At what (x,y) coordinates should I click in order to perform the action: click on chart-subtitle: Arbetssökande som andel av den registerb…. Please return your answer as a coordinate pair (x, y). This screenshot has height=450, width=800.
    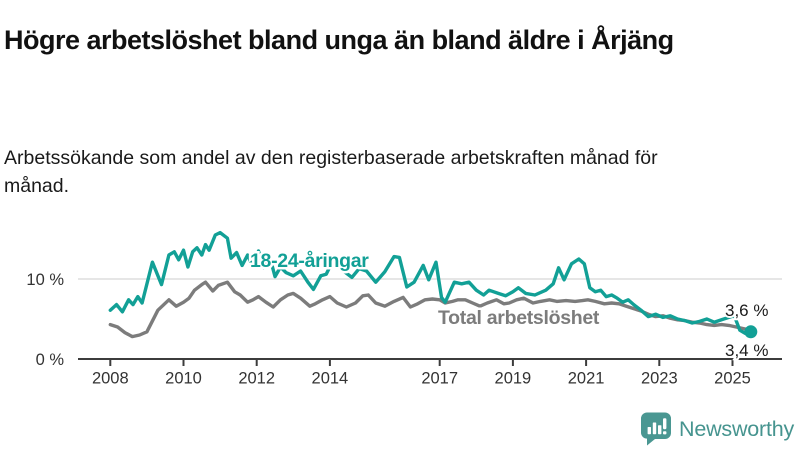
    Looking at the image, I should click on (331, 171).